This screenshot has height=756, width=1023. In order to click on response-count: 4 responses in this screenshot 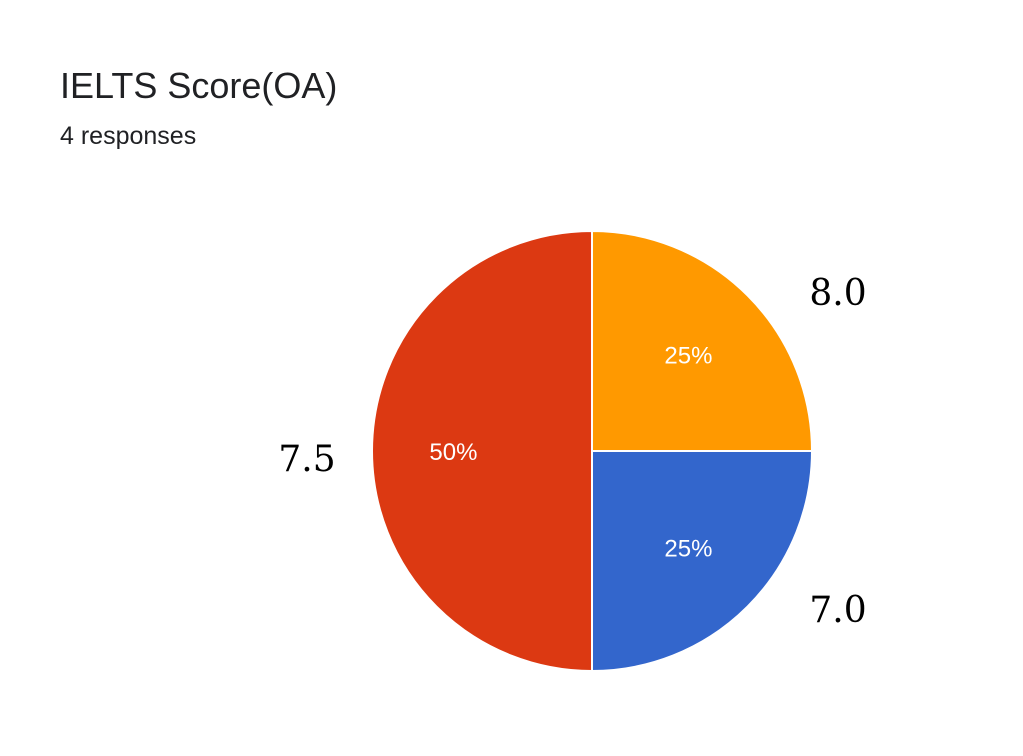, I will do `click(128, 136)`.